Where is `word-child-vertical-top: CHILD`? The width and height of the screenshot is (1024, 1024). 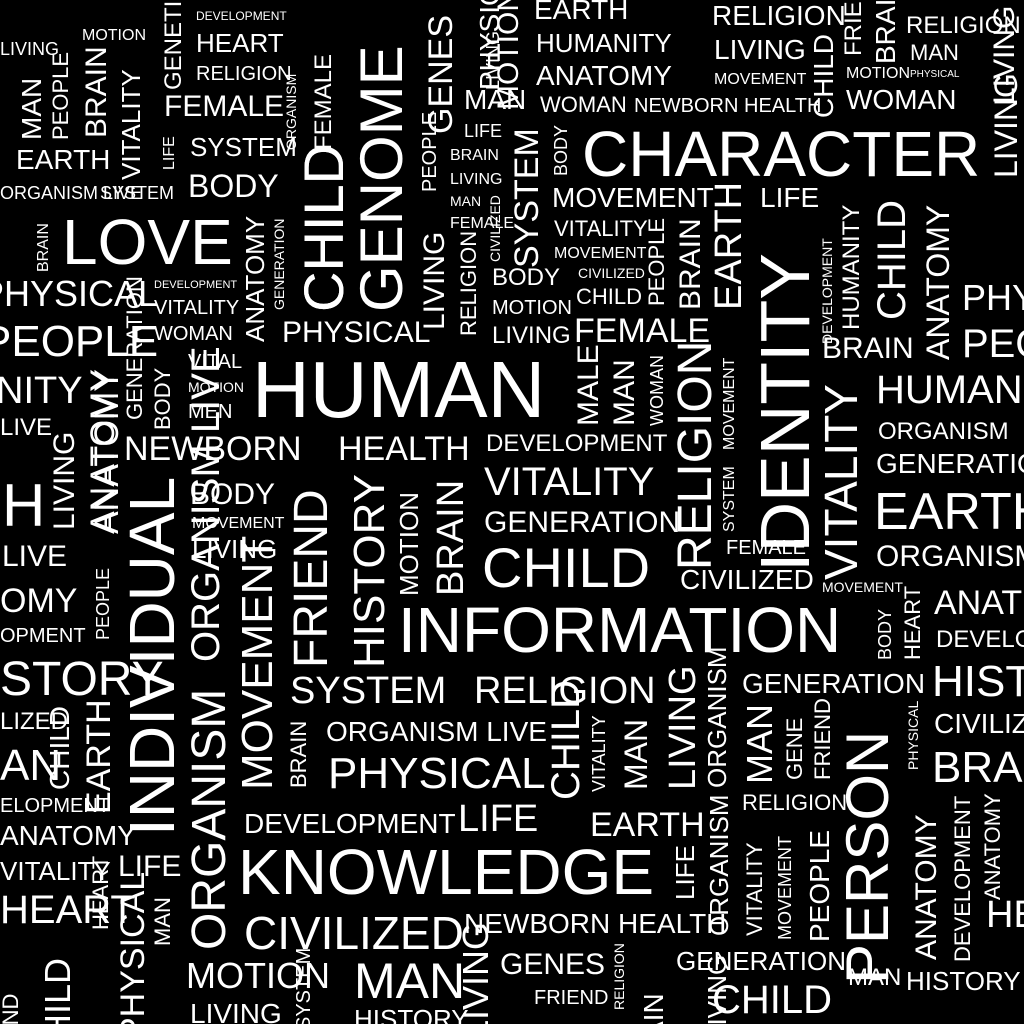 word-child-vertical-top: CHILD is located at coordinates (823, 75).